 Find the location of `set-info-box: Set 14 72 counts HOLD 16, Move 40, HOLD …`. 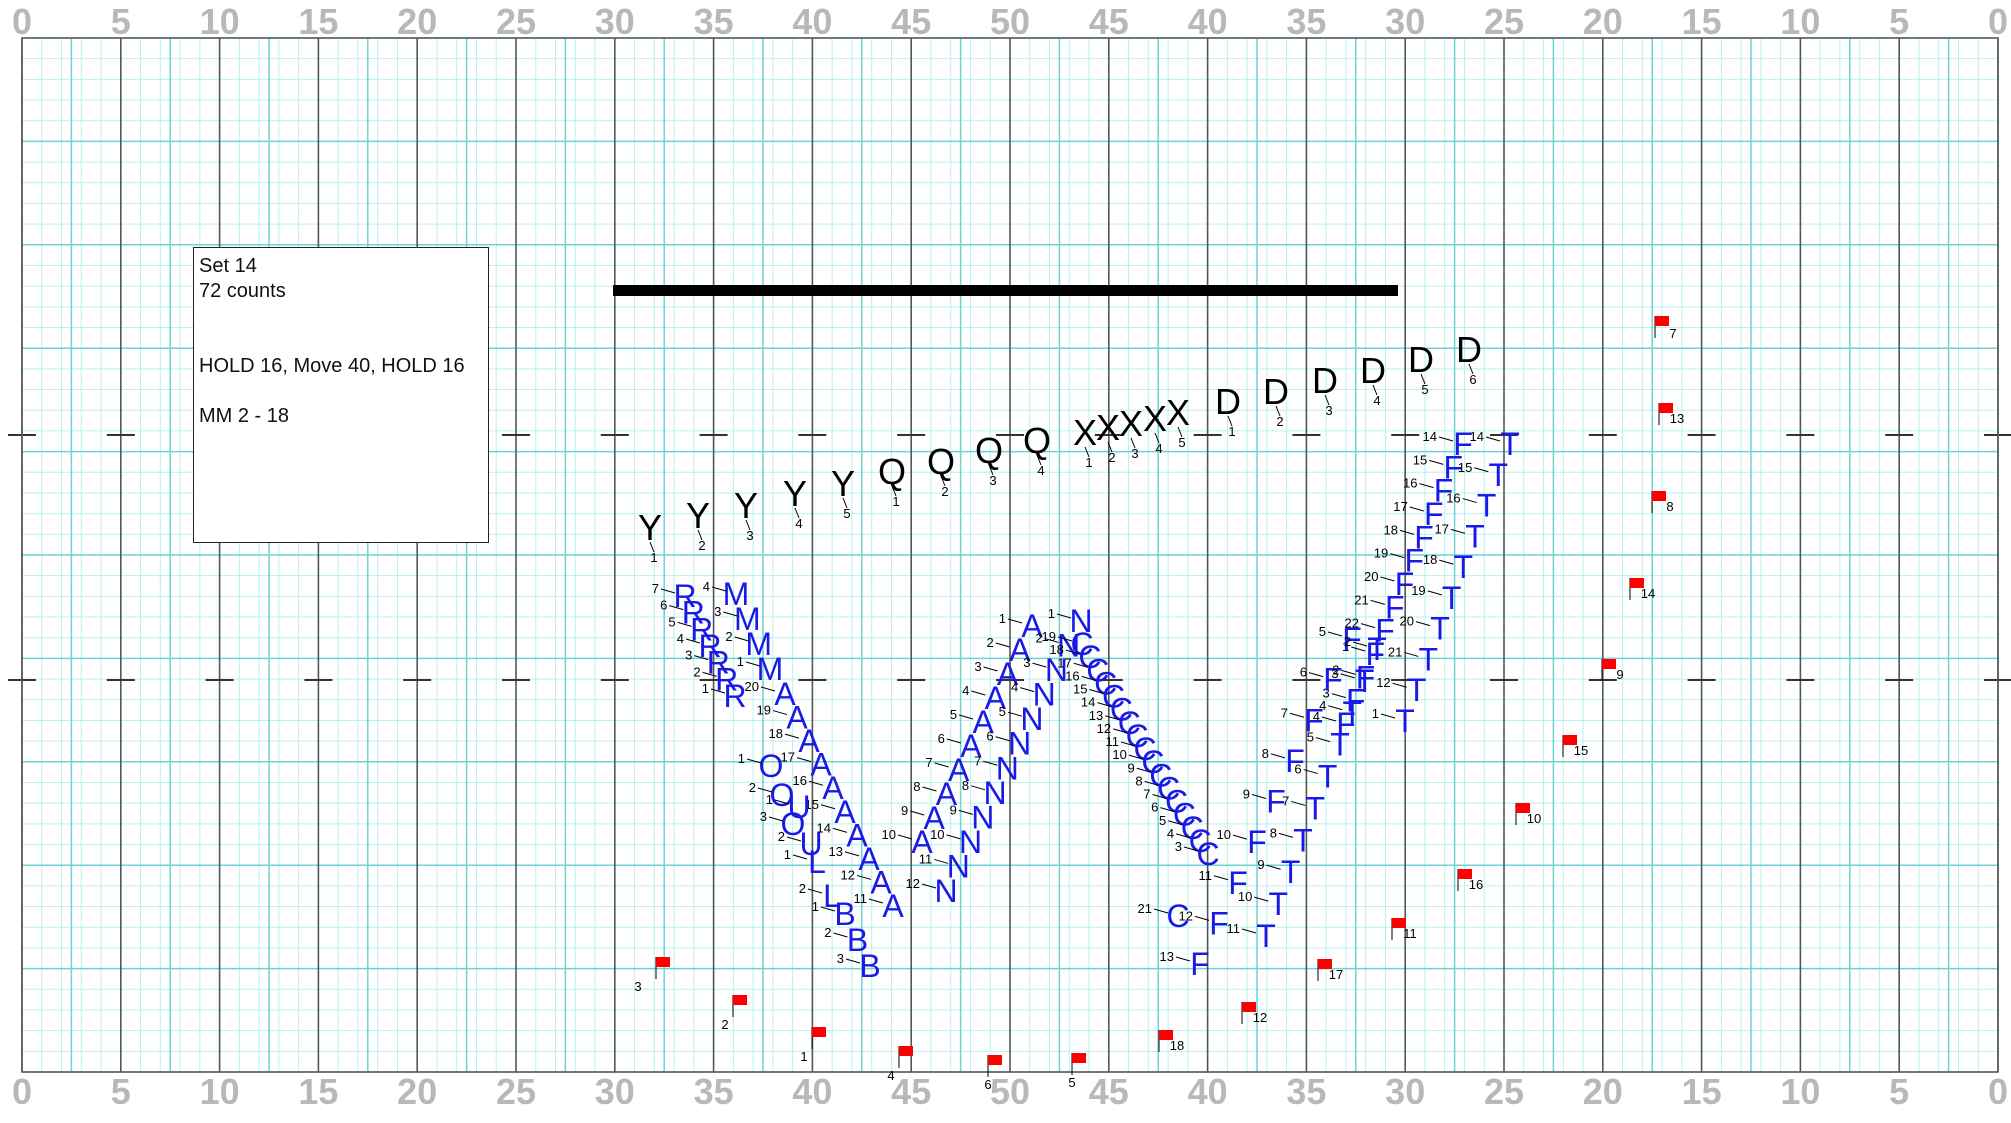

set-info-box: Set 14 72 counts HOLD 16, Move 40, HOLD … is located at coordinates (341, 395).